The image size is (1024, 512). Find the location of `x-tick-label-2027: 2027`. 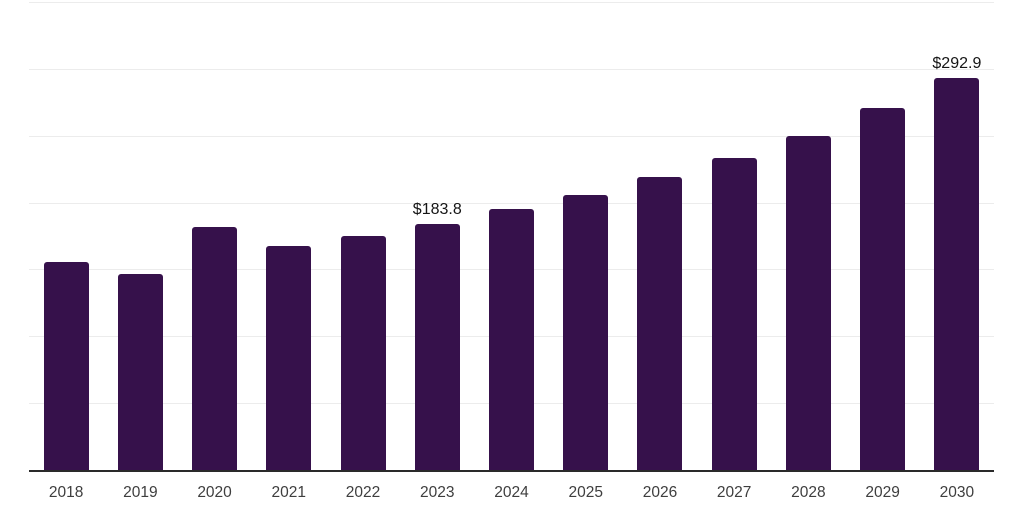

x-tick-label-2027: 2027 is located at coordinates (734, 492).